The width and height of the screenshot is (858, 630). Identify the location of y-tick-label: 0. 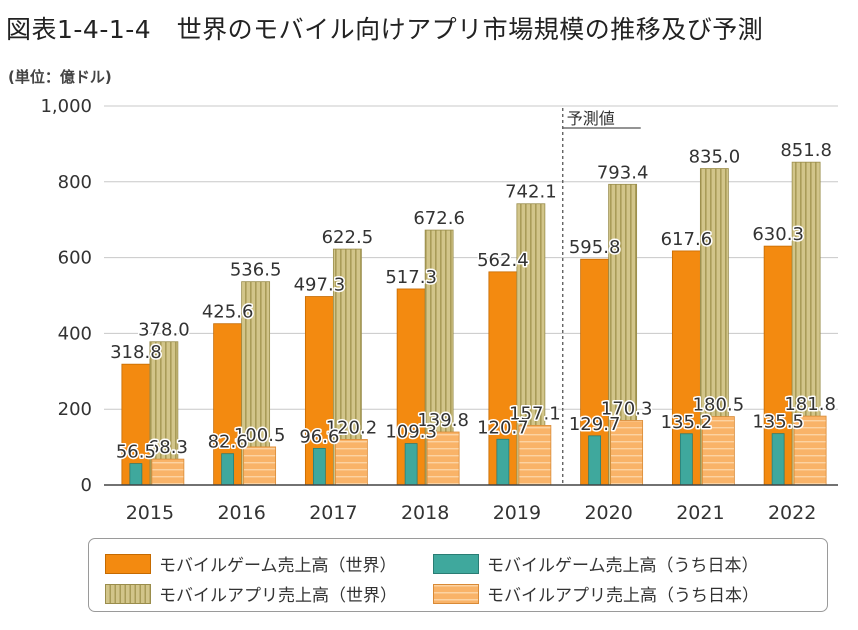
(86, 485).